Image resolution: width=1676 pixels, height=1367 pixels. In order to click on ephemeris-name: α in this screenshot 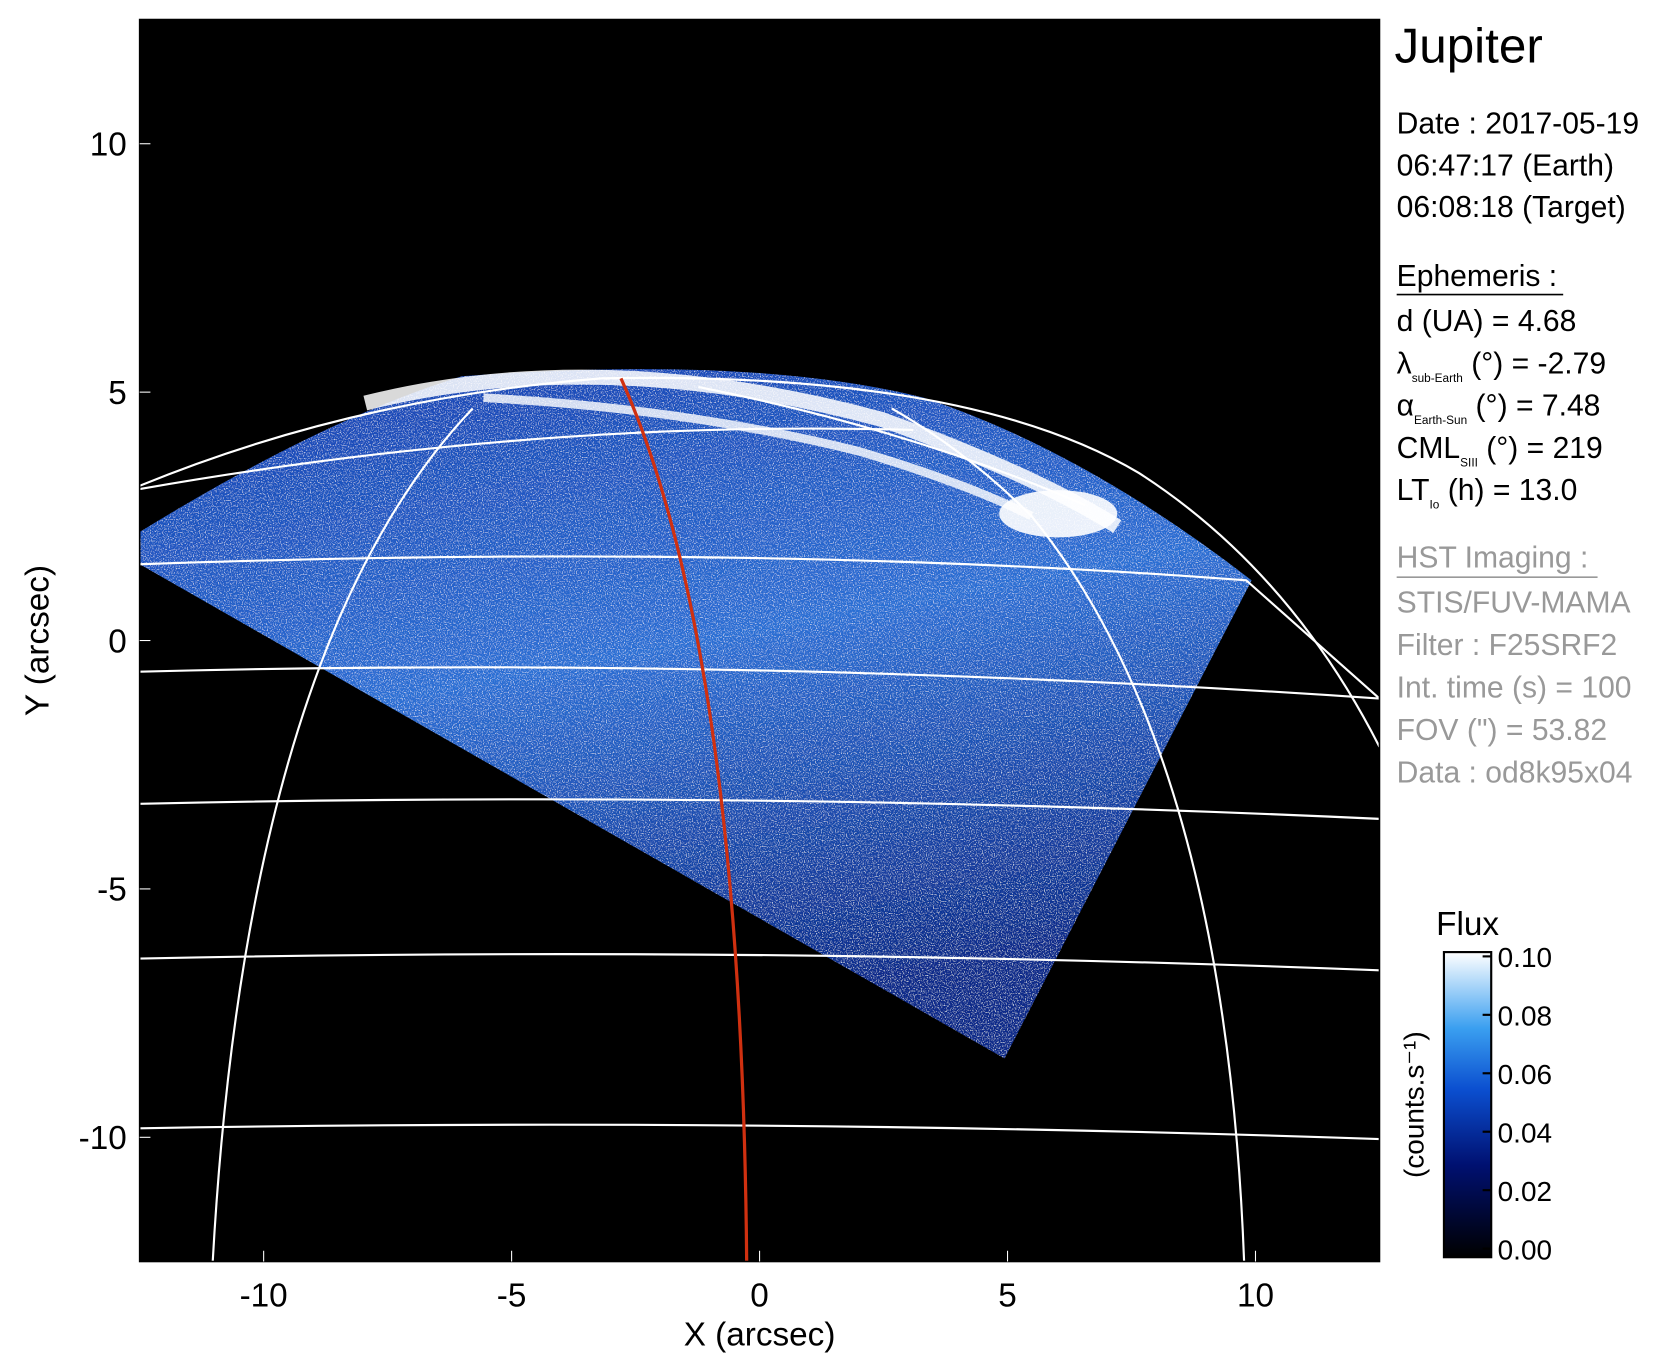, I will do `click(1405, 406)`.